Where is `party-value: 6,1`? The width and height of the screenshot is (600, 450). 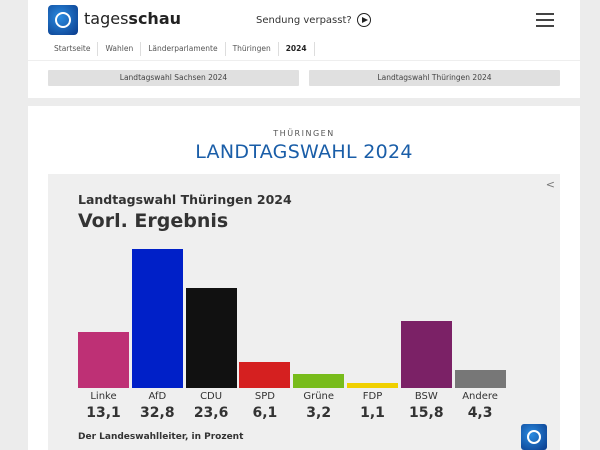
party-value: 6,1 is located at coordinates (265, 413).